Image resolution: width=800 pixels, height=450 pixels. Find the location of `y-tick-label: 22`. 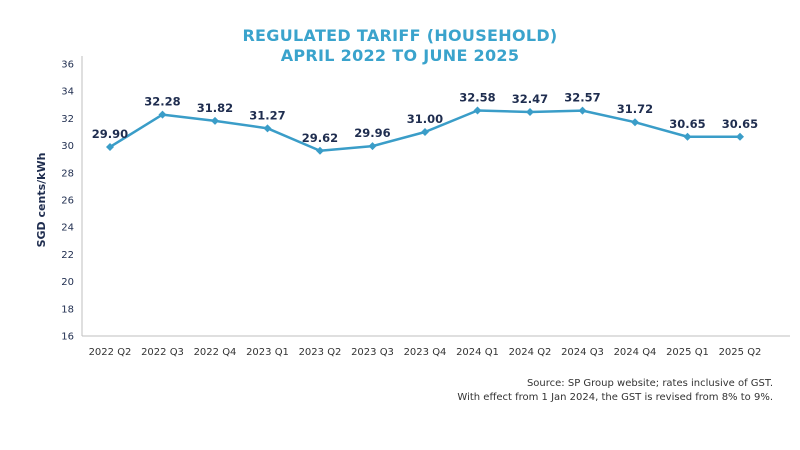

y-tick-label: 22 is located at coordinates (67, 255).